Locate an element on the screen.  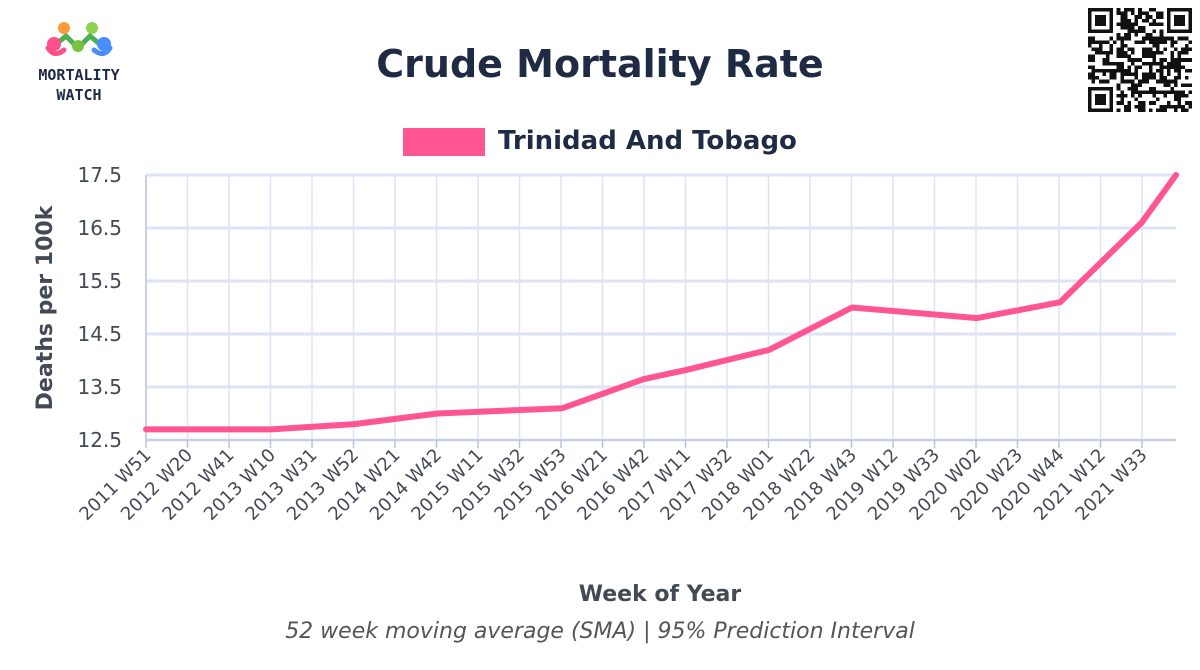
y-axis-title: Deaths per 100k is located at coordinates (45, 307).